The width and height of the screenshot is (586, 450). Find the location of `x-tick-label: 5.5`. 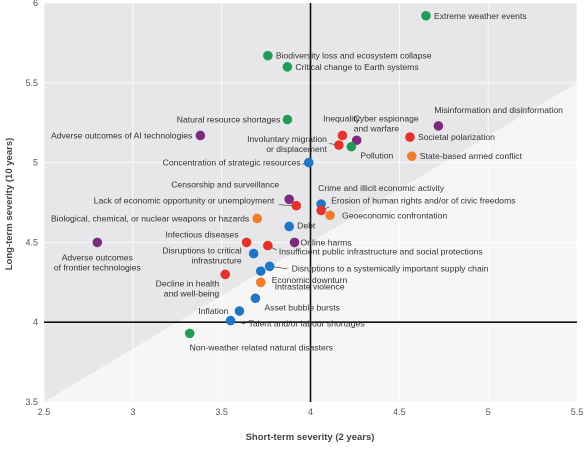

x-tick-label: 5.5 is located at coordinates (577, 412).